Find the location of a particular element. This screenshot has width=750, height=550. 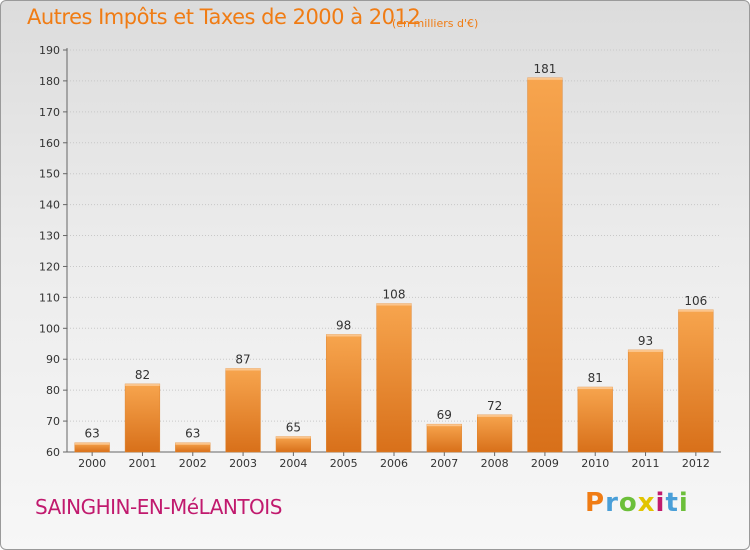

y-tick-label: 110 is located at coordinates (49, 297).